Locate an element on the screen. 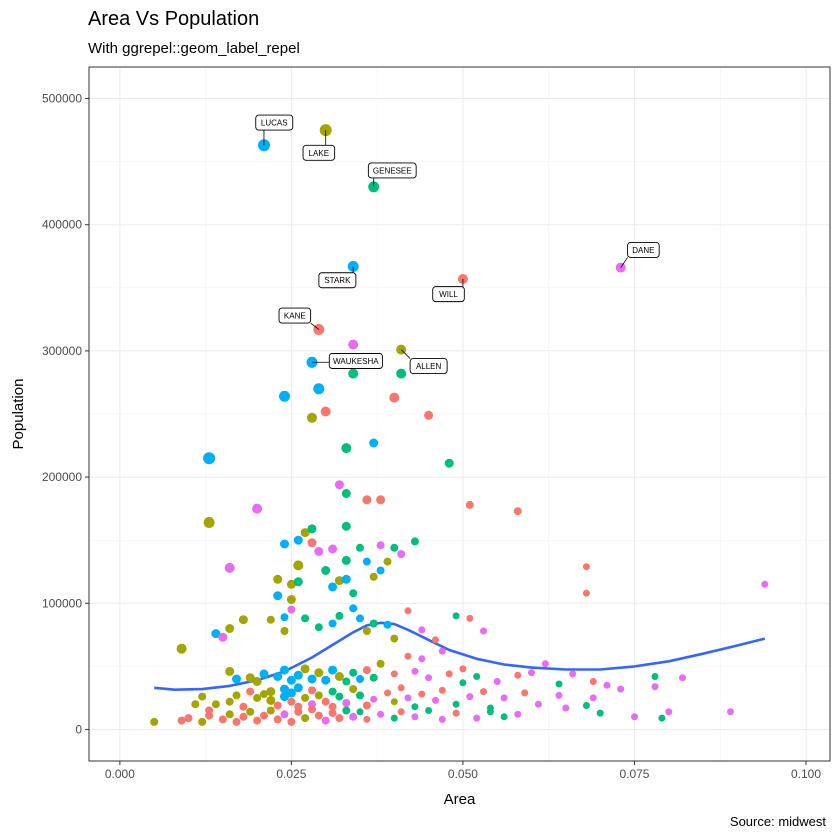 This screenshot has height=840, width=840. point-label: LUCAS is located at coordinates (274, 123).